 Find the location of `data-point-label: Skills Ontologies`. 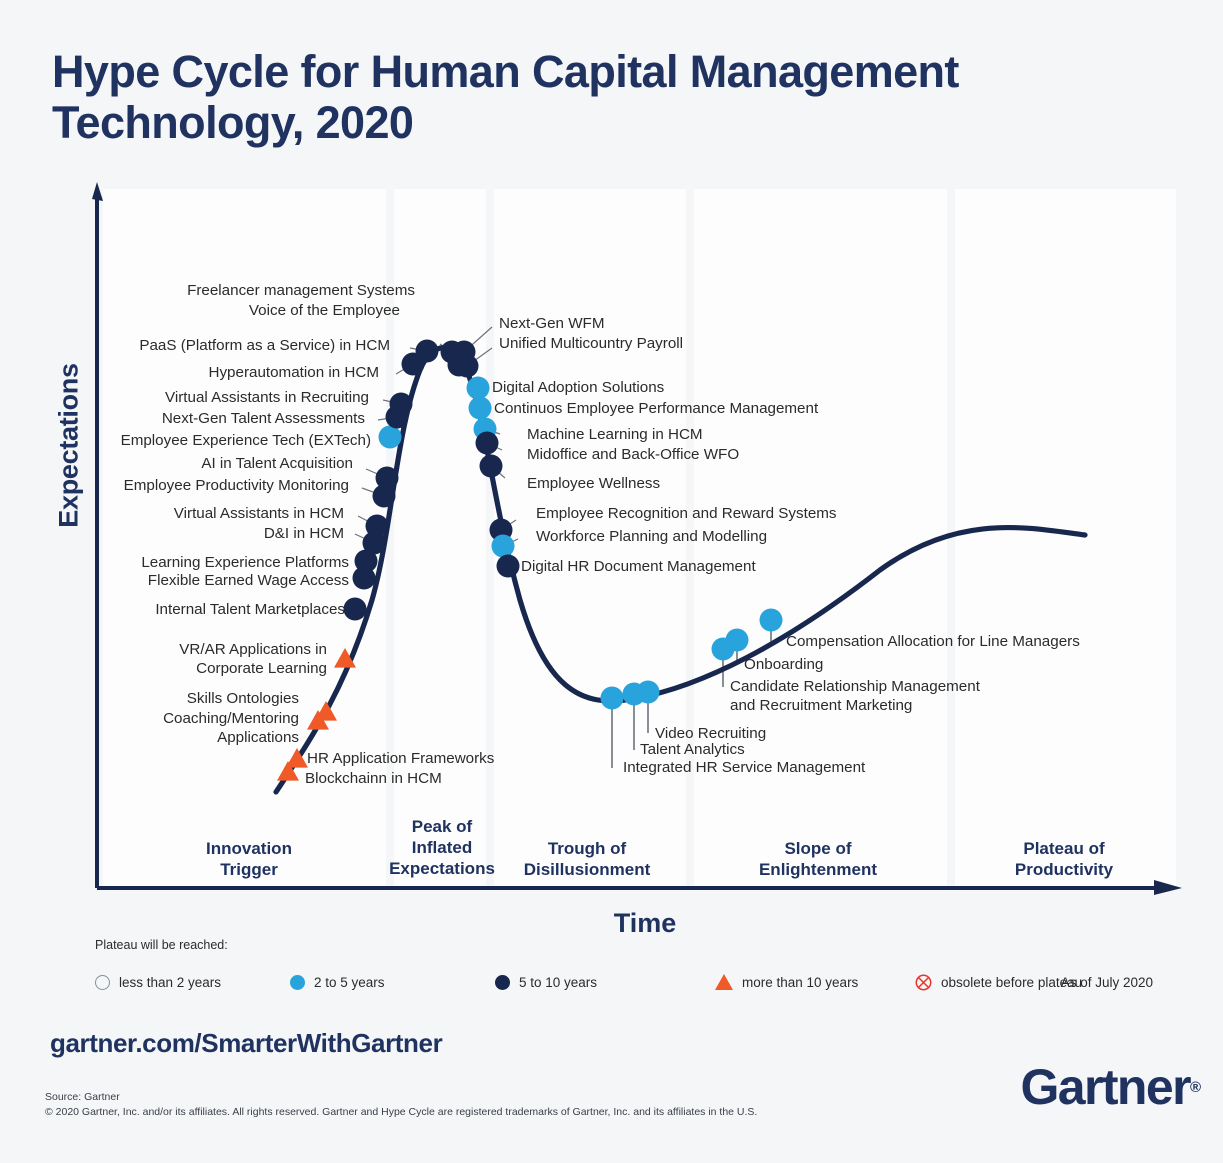

data-point-label: Skills Ontologies is located at coordinates (242, 698).